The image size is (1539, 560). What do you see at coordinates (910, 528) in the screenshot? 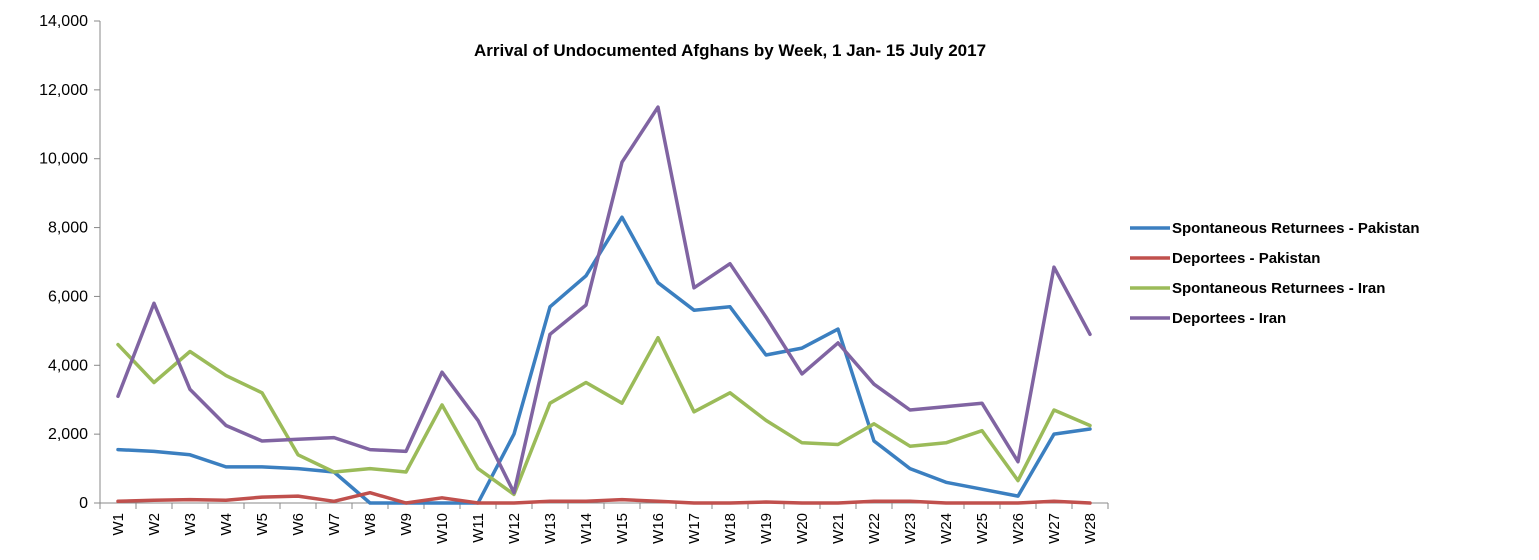
I see `x-tick-label: W23` at bounding box center [910, 528].